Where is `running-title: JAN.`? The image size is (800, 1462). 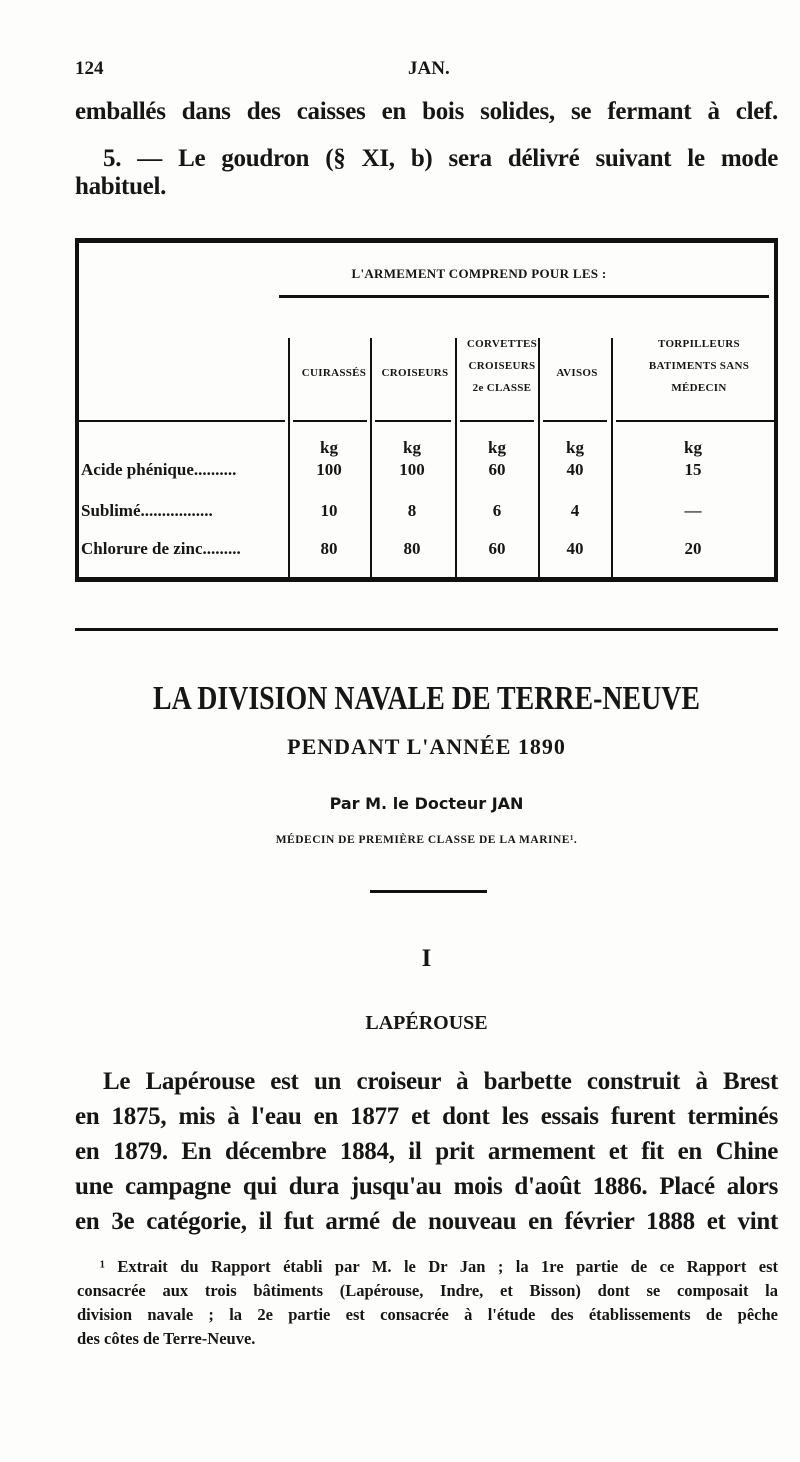
running-title: JAN. is located at coordinates (429, 68).